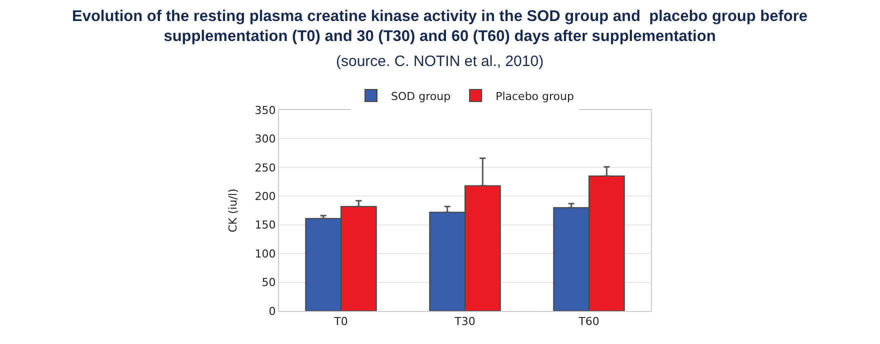 The width and height of the screenshot is (880, 344). I want to click on x-tick-label: T0, so click(340, 321).